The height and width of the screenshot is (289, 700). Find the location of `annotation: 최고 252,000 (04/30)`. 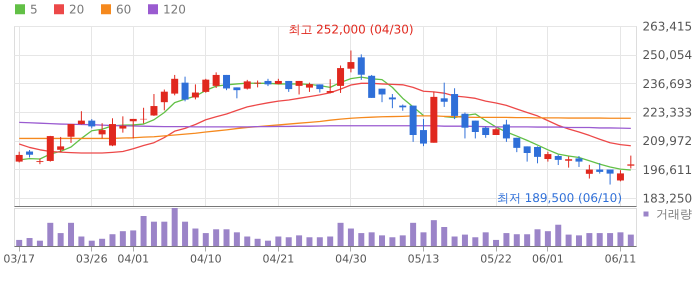

annotation: 최고 252,000 (04/30) is located at coordinates (351, 29).